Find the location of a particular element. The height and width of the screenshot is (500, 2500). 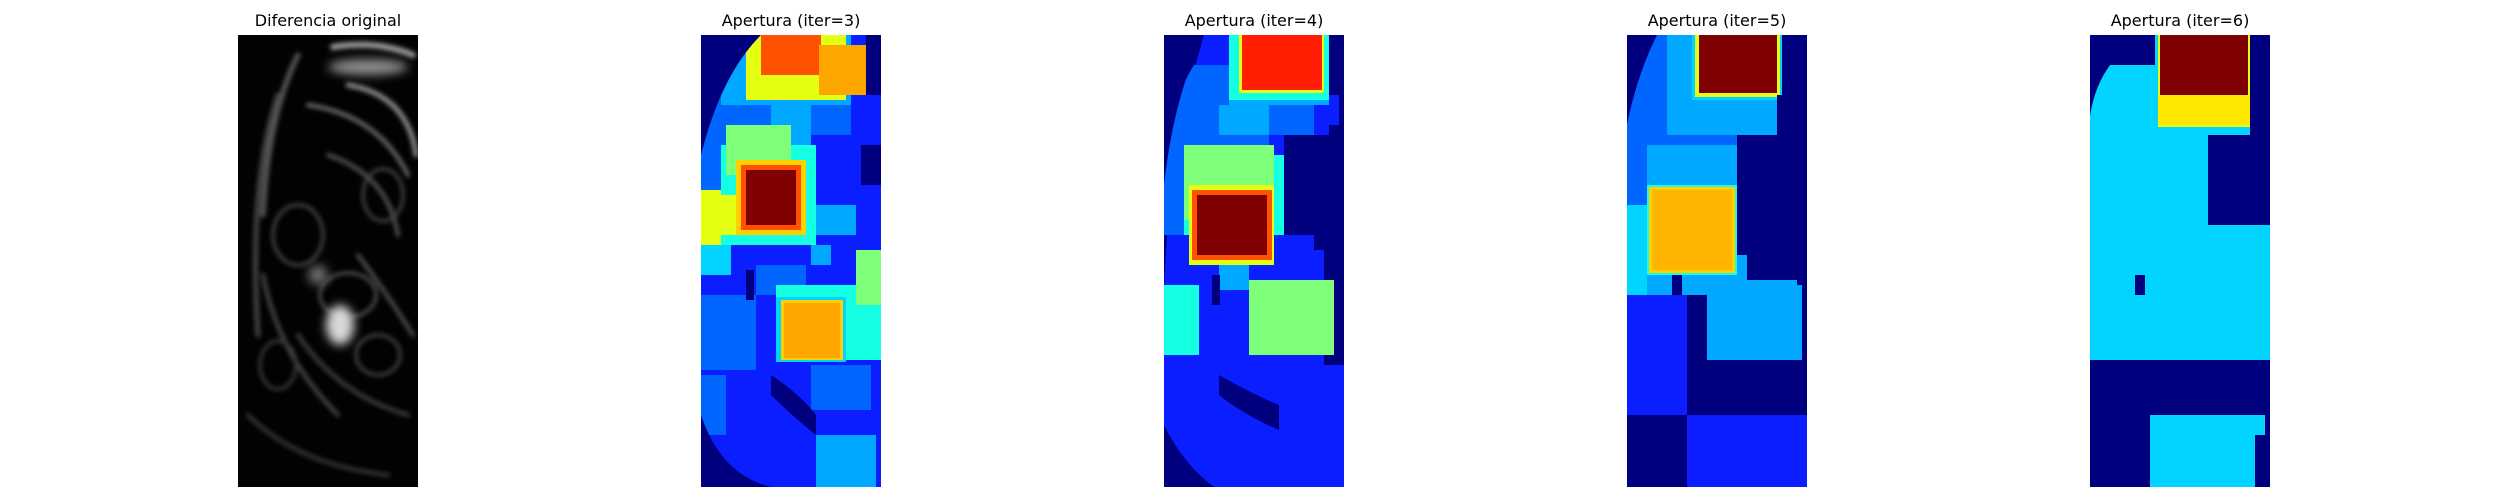

grayscale-difference-image is located at coordinates (328, 261).